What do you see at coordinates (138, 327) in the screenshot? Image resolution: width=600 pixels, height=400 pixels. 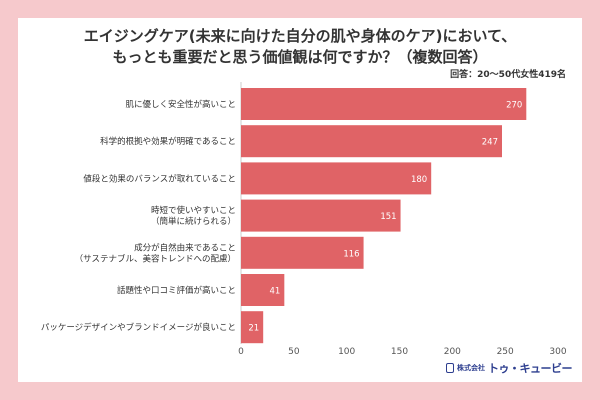 I see `category-label-7: パッケージデザインやブランドイメージが良いこと` at bounding box center [138, 327].